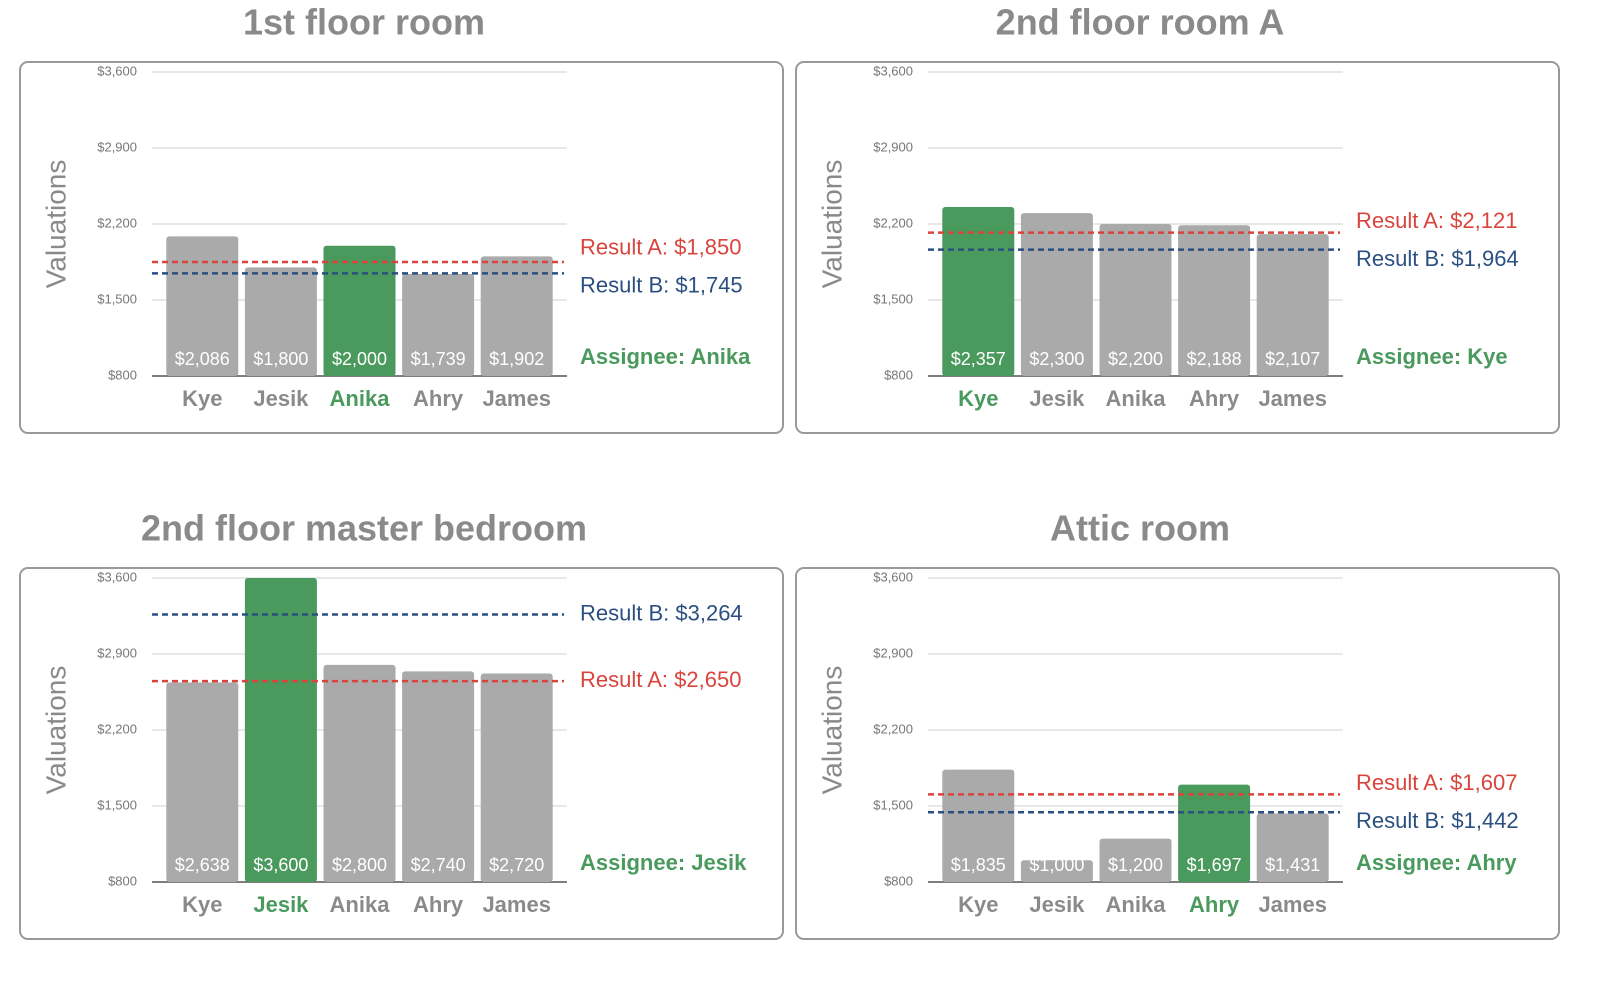 This screenshot has width=1603, height=990. What do you see at coordinates (978, 359) in the screenshot?
I see `value-label: $2,357` at bounding box center [978, 359].